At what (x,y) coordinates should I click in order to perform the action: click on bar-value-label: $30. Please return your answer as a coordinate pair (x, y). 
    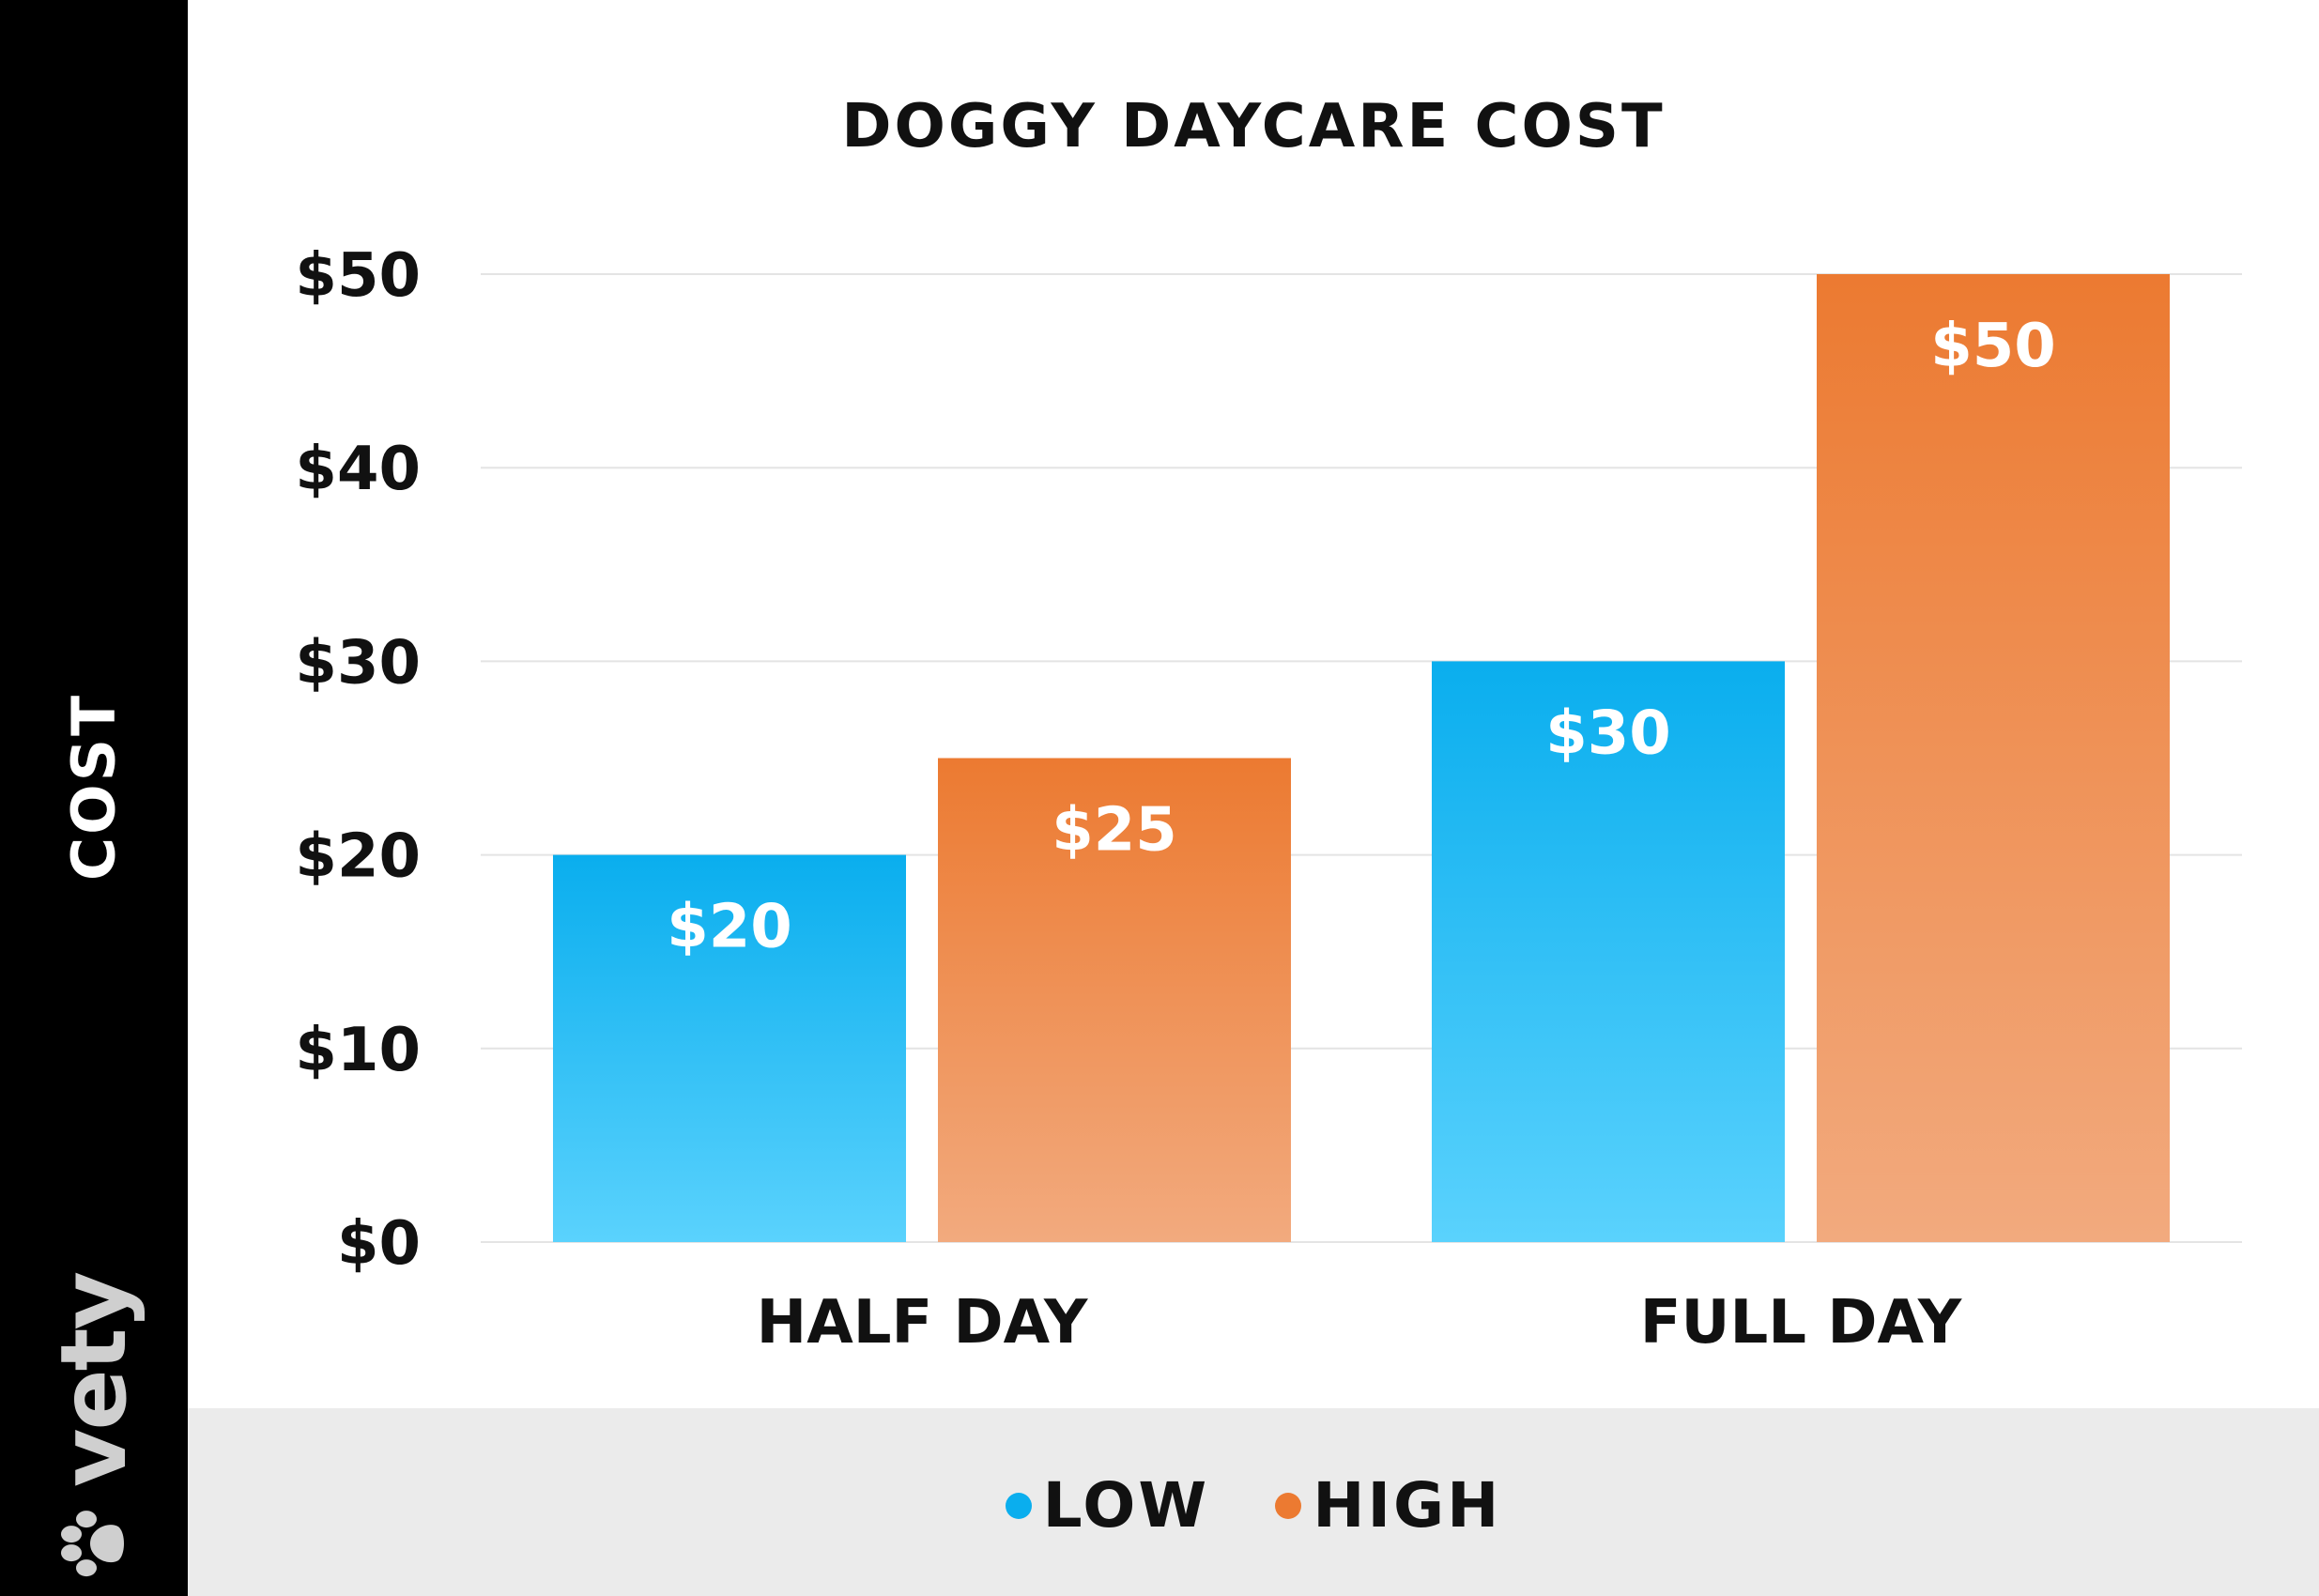
    Looking at the image, I should click on (1608, 733).